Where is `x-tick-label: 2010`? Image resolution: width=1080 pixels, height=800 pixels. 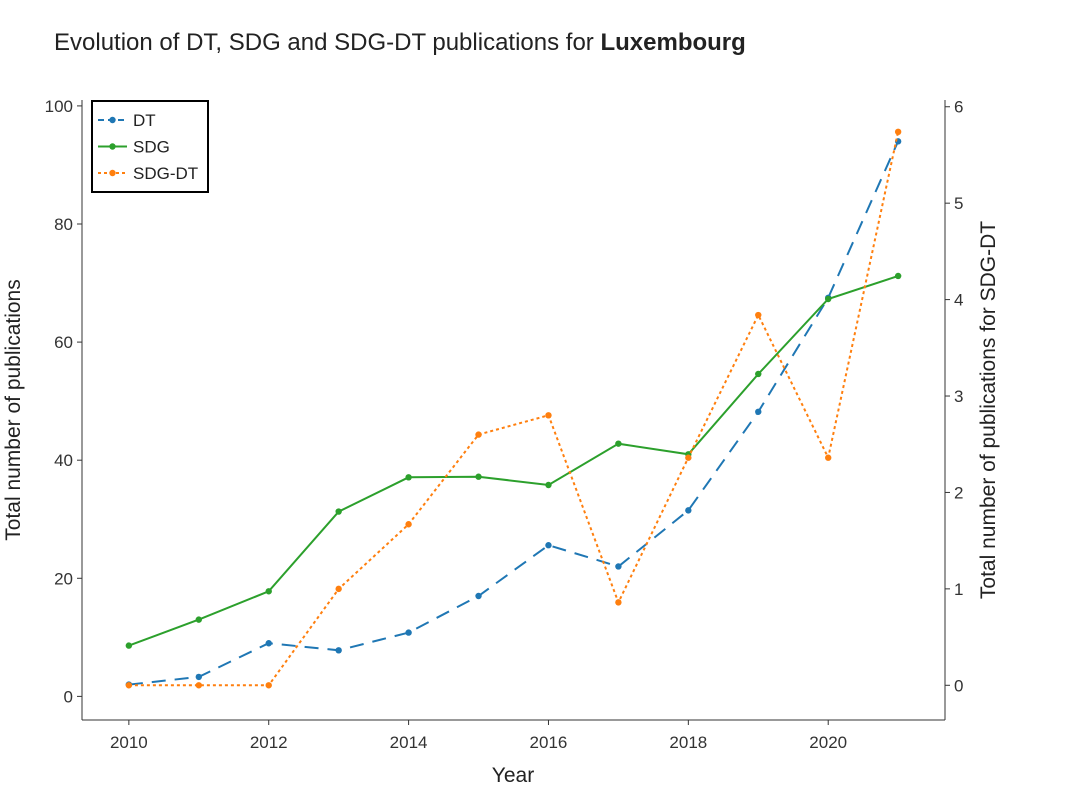
x-tick-label: 2010 is located at coordinates (129, 742).